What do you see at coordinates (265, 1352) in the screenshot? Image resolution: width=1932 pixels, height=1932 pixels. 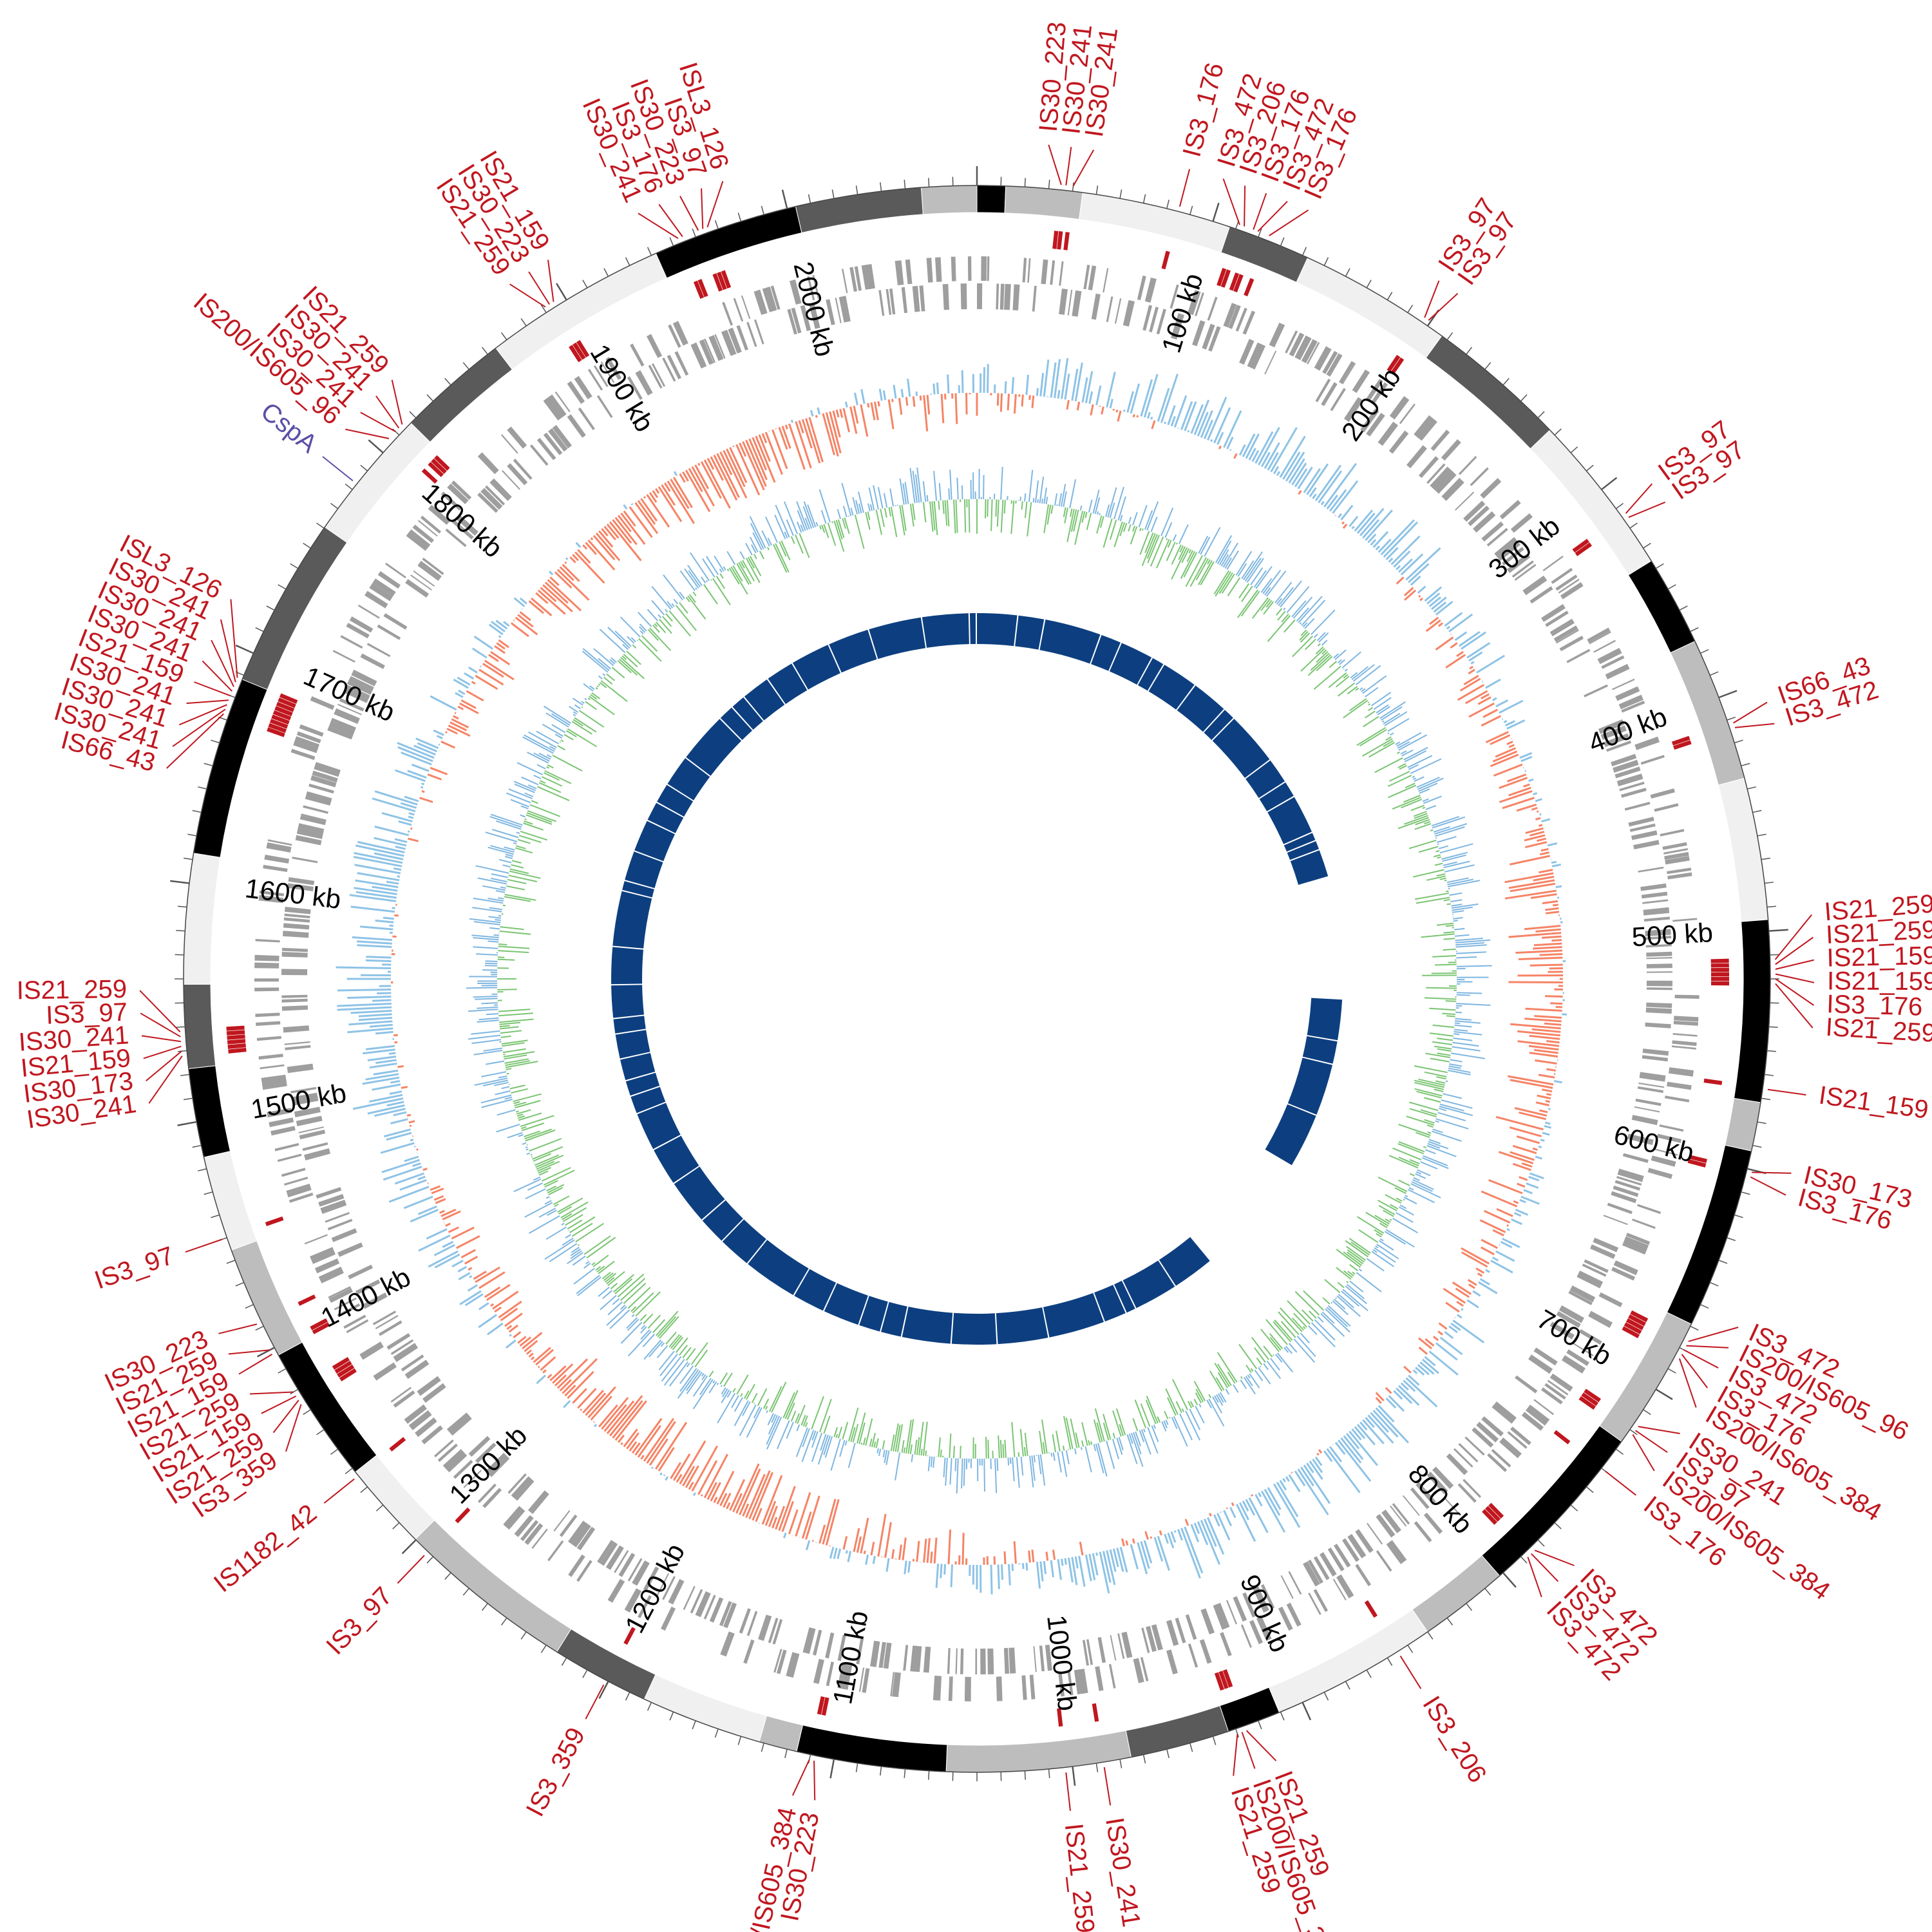 I see `major-tick` at bounding box center [265, 1352].